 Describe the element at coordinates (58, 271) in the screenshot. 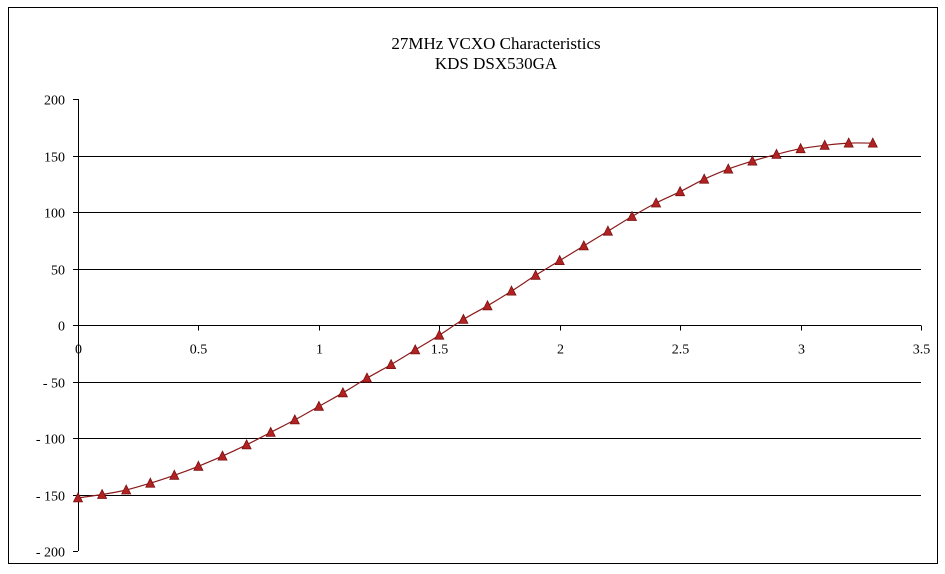

I see `y-tick-label: 50` at that location.